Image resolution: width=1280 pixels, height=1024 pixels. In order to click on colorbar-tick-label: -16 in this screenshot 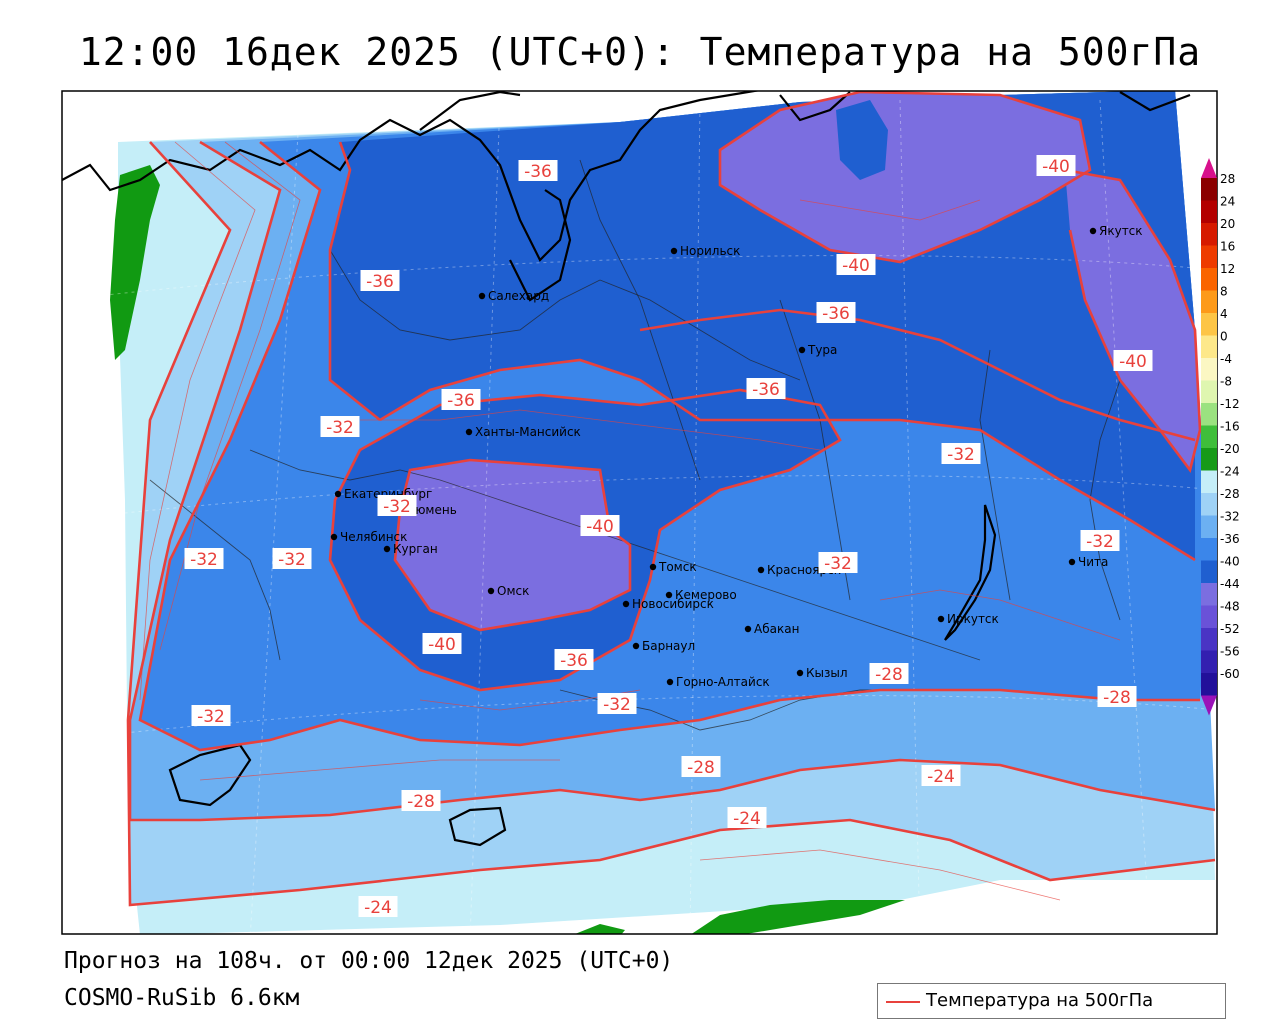, I will do `click(1230, 427)`.